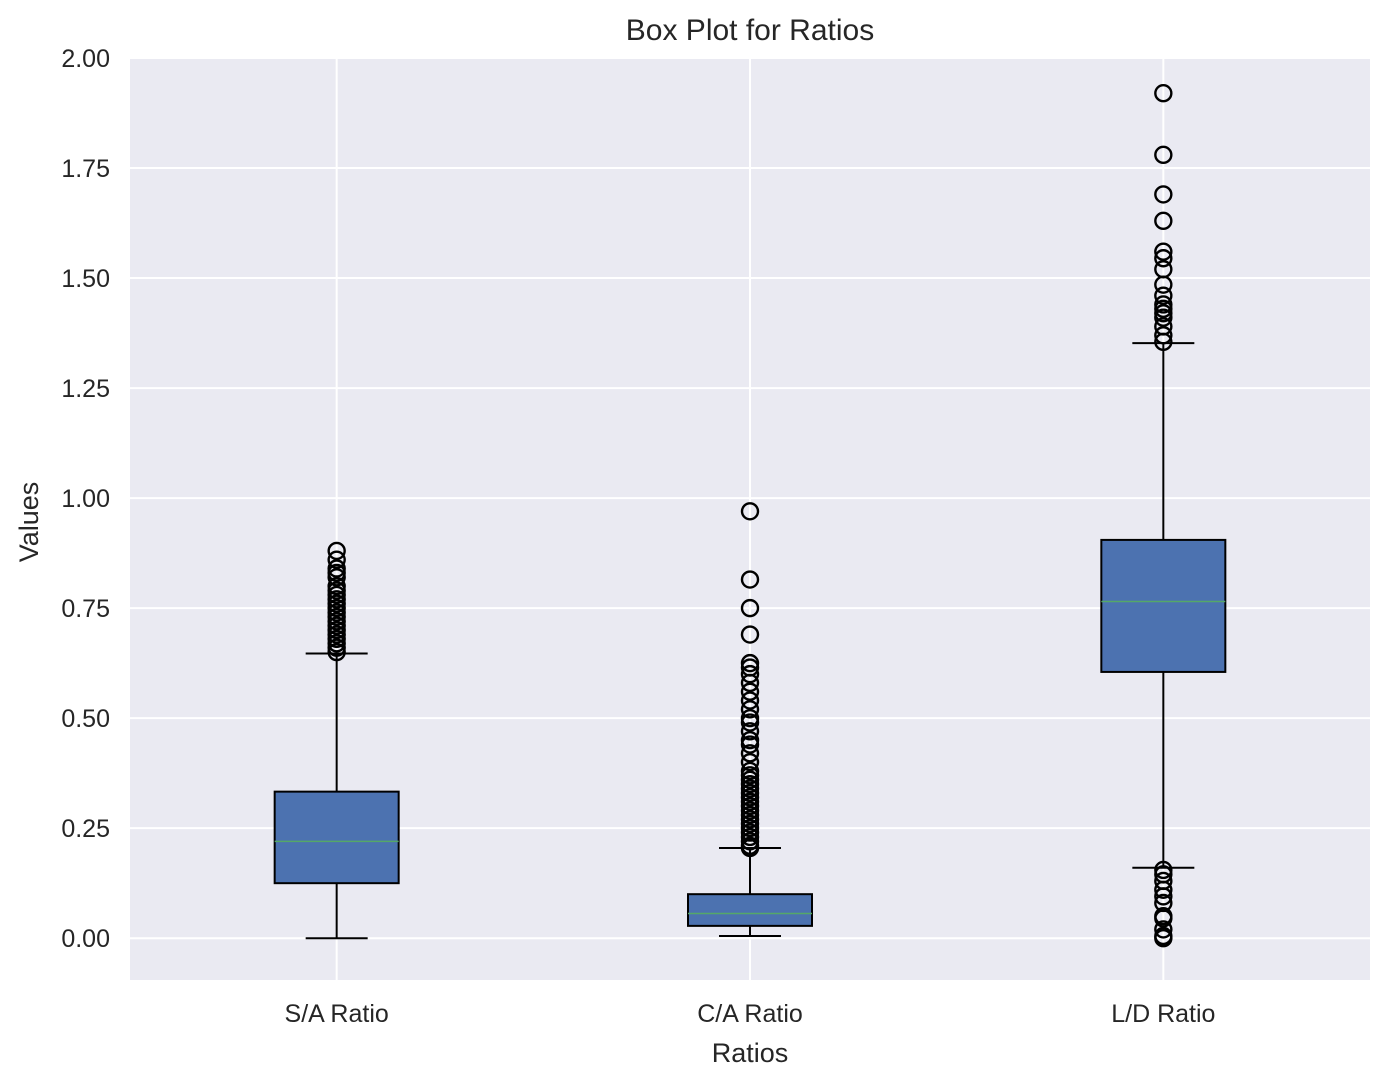 This screenshot has width=1386, height=1089. What do you see at coordinates (29, 522) in the screenshot?
I see `y-axis-label: Values` at bounding box center [29, 522].